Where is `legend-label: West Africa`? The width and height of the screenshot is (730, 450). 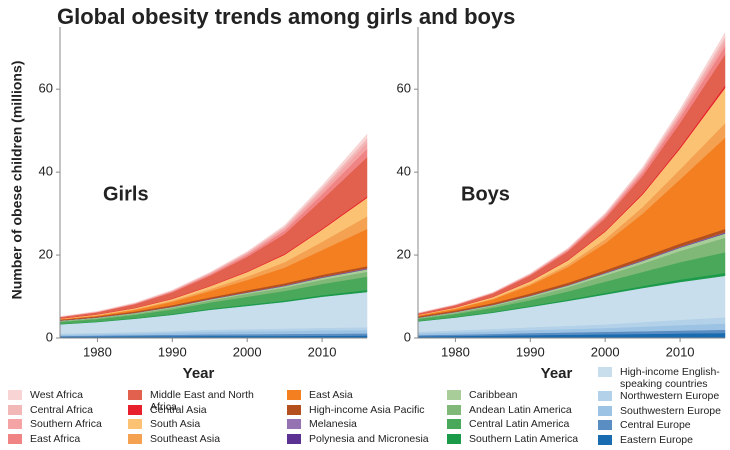 legend-label: West Africa is located at coordinates (56, 395).